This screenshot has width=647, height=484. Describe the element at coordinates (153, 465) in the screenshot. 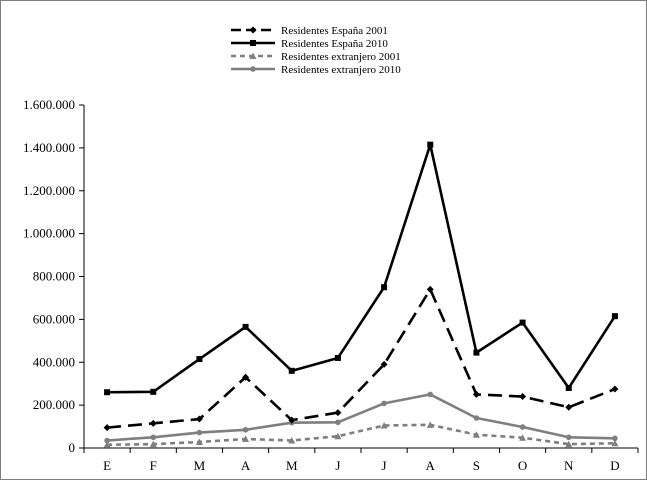

I see `x-tick-label: F` at that location.